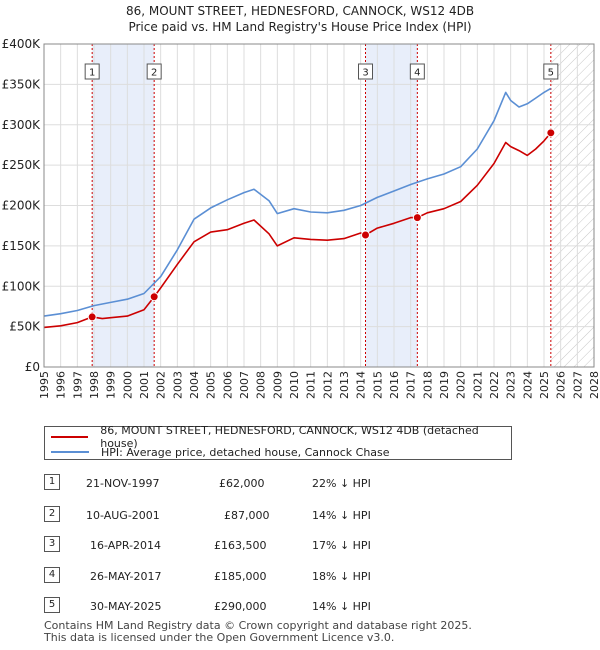  Describe the element at coordinates (544, 385) in the screenshot. I see `x-tick-label: 2025` at that location.